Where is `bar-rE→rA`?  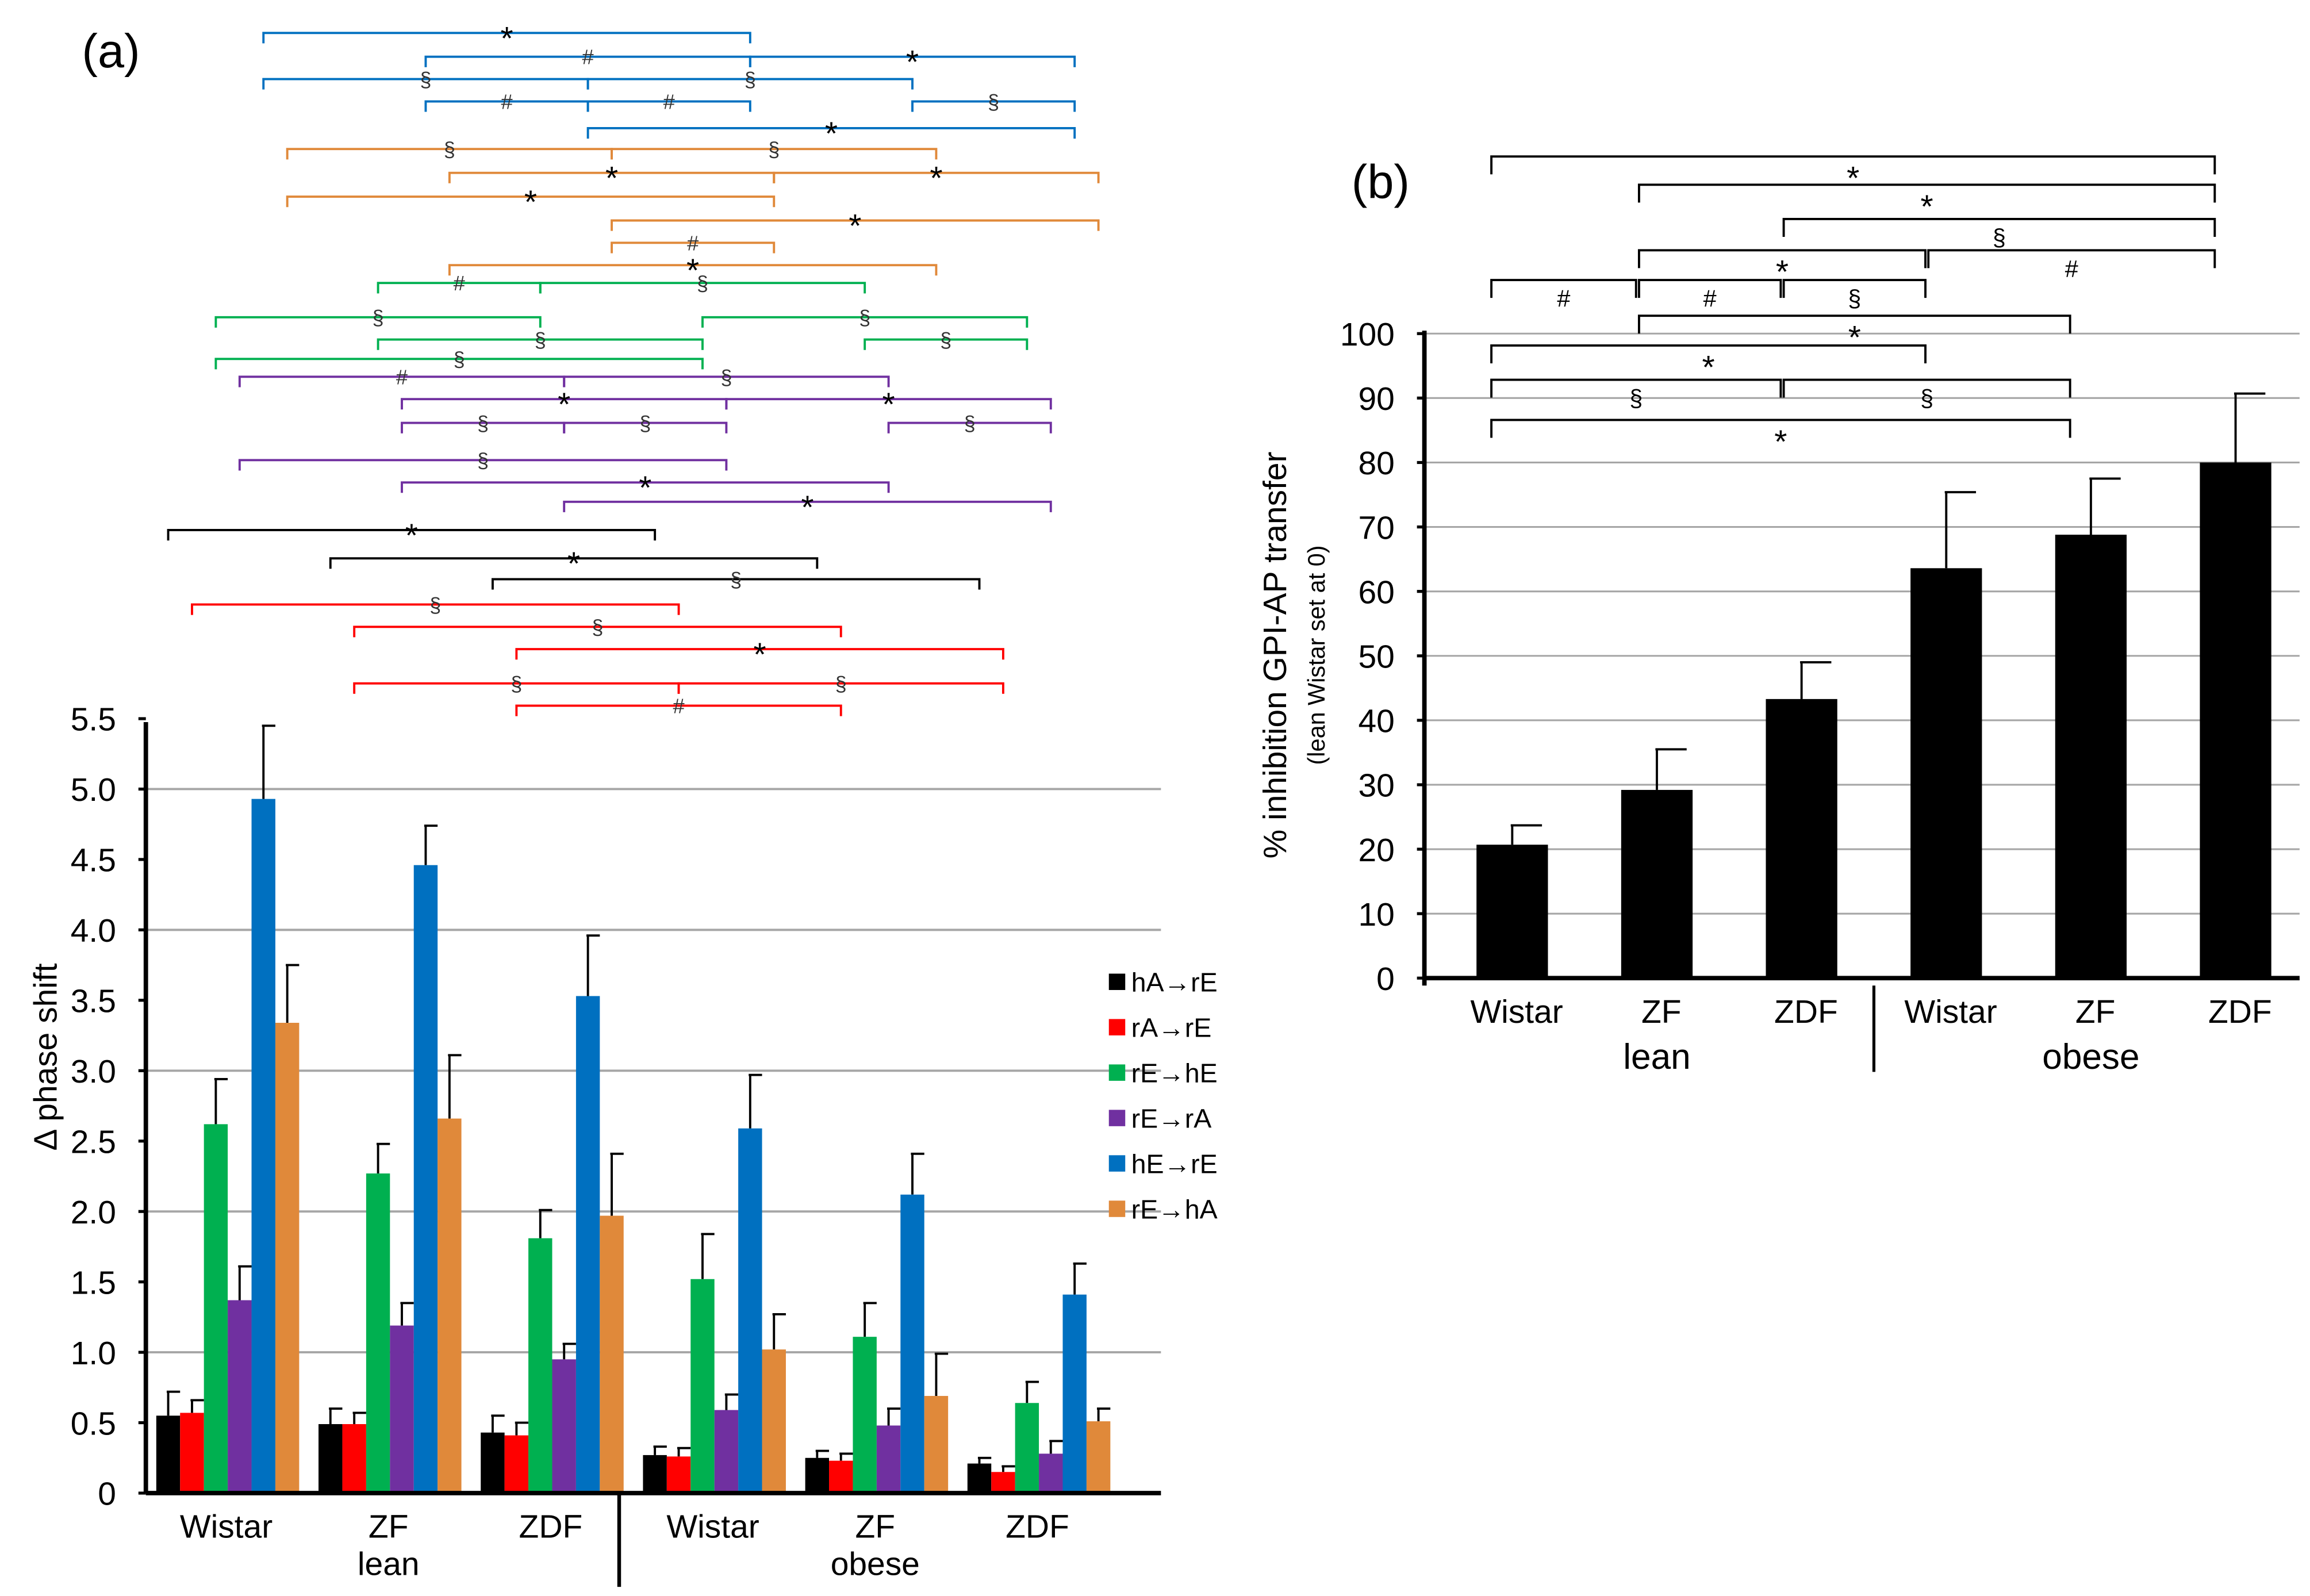 bar-rE→rA is located at coordinates (727, 1452).